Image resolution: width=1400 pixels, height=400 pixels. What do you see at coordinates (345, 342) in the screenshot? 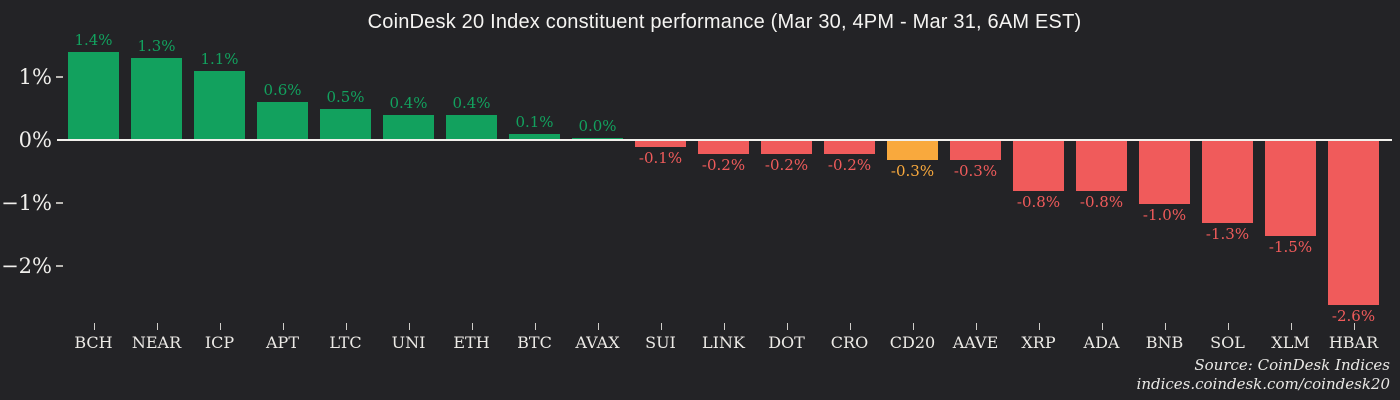
I see `x-axis-label: LTC` at bounding box center [345, 342].